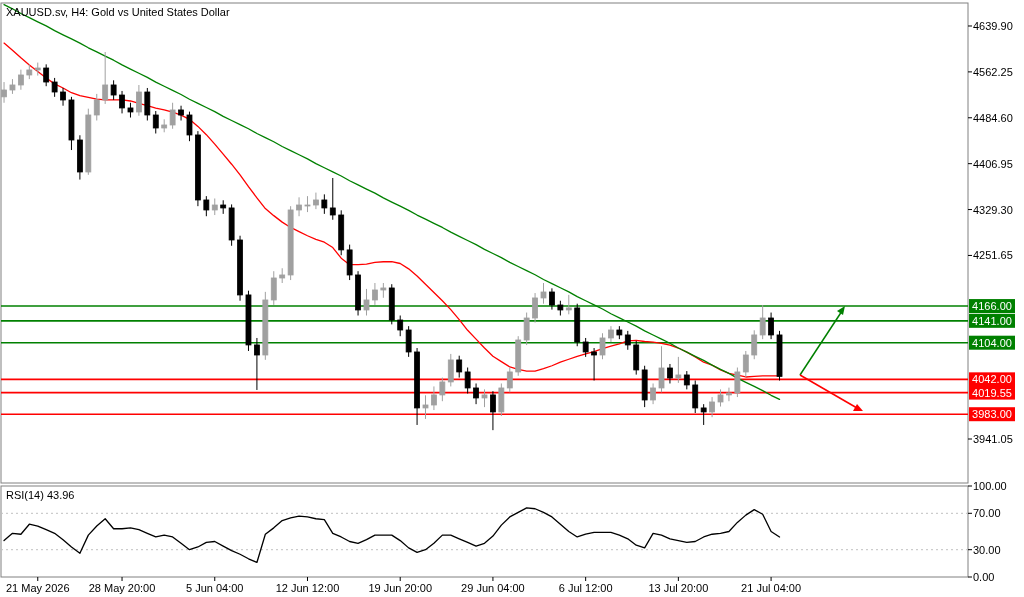 This screenshot has width=1024, height=597. What do you see at coordinates (678, 588) in the screenshot?
I see `x-tick-label: 13 Jul 20:00` at bounding box center [678, 588].